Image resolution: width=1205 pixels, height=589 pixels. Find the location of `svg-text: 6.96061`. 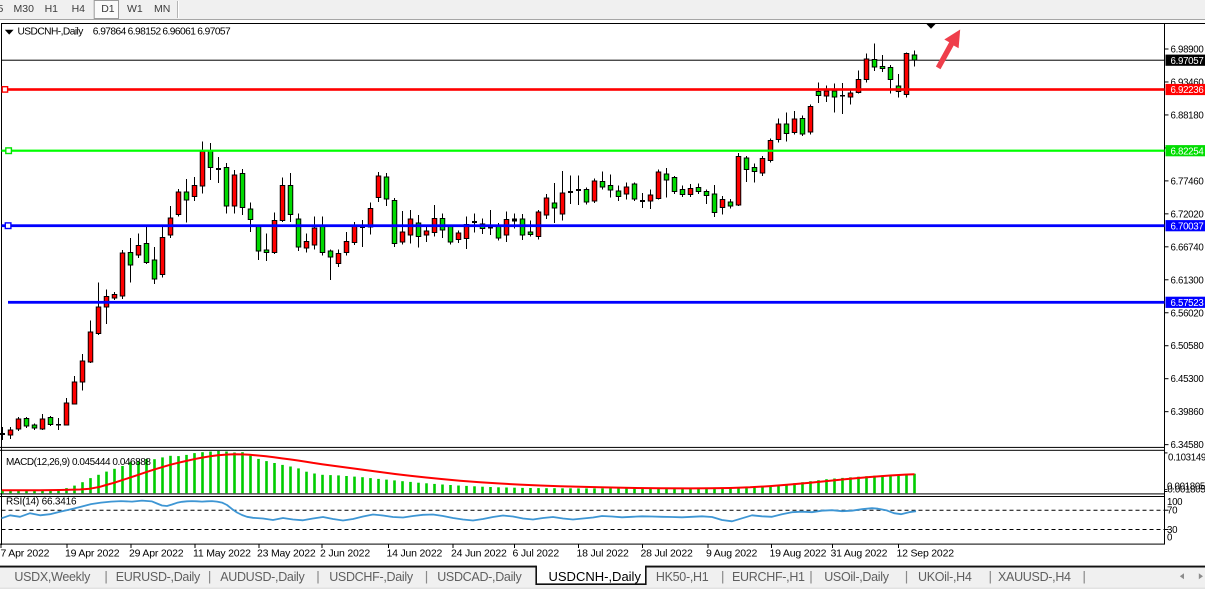

svg-text: 6.96061 is located at coordinates (179, 32).